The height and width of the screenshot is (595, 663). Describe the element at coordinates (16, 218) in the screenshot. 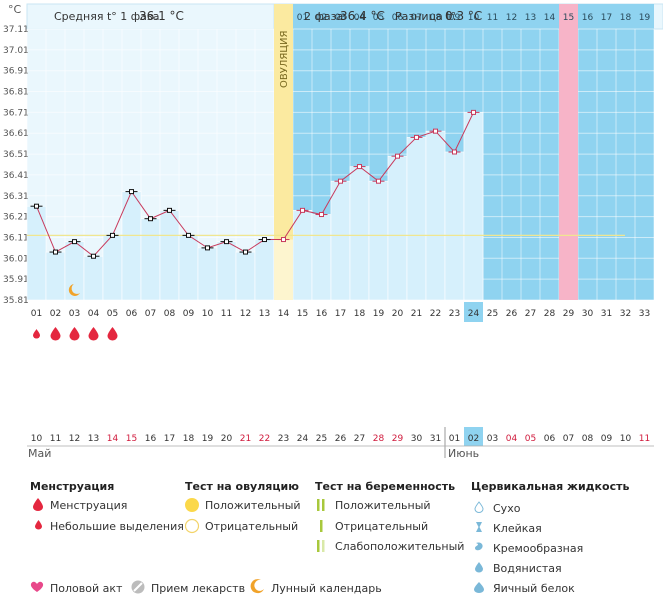

I see `y-tick-label: 36.21` at that location.